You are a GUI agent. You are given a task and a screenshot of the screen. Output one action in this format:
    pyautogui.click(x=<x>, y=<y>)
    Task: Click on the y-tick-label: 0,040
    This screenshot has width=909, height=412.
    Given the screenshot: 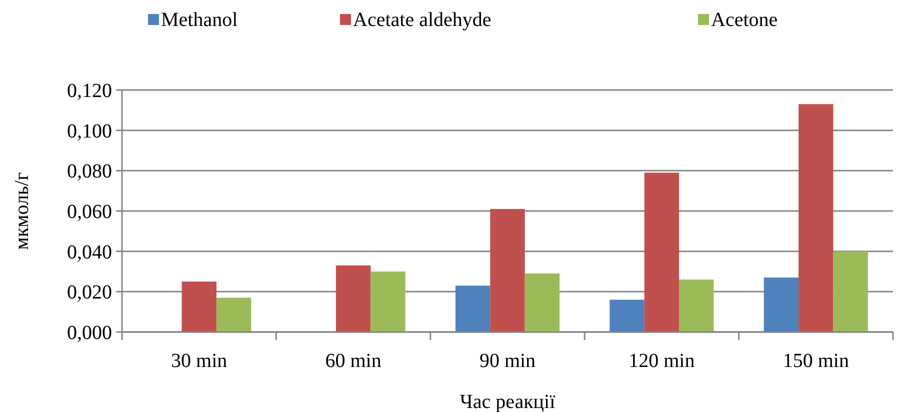 What is the action you would take?
    pyautogui.click(x=89, y=252)
    